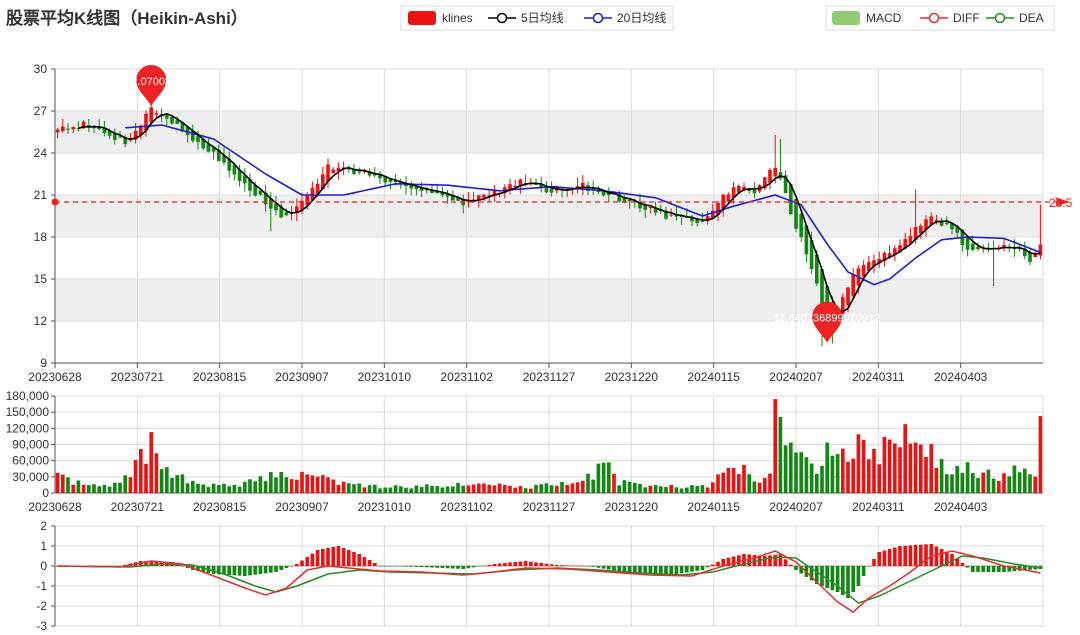 The width and height of the screenshot is (1080, 635). Describe the element at coordinates (884, 18) in the screenshot. I see `legend-macd-label: MACD` at that location.